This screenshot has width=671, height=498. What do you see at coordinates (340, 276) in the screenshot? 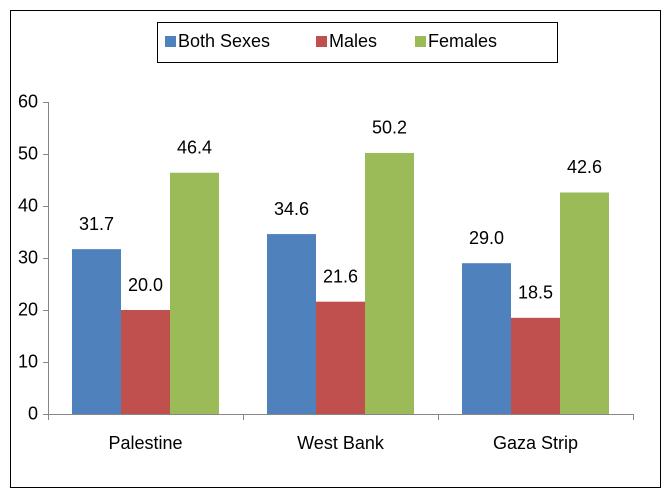
I see `data-label: 21.6` at bounding box center [340, 276].